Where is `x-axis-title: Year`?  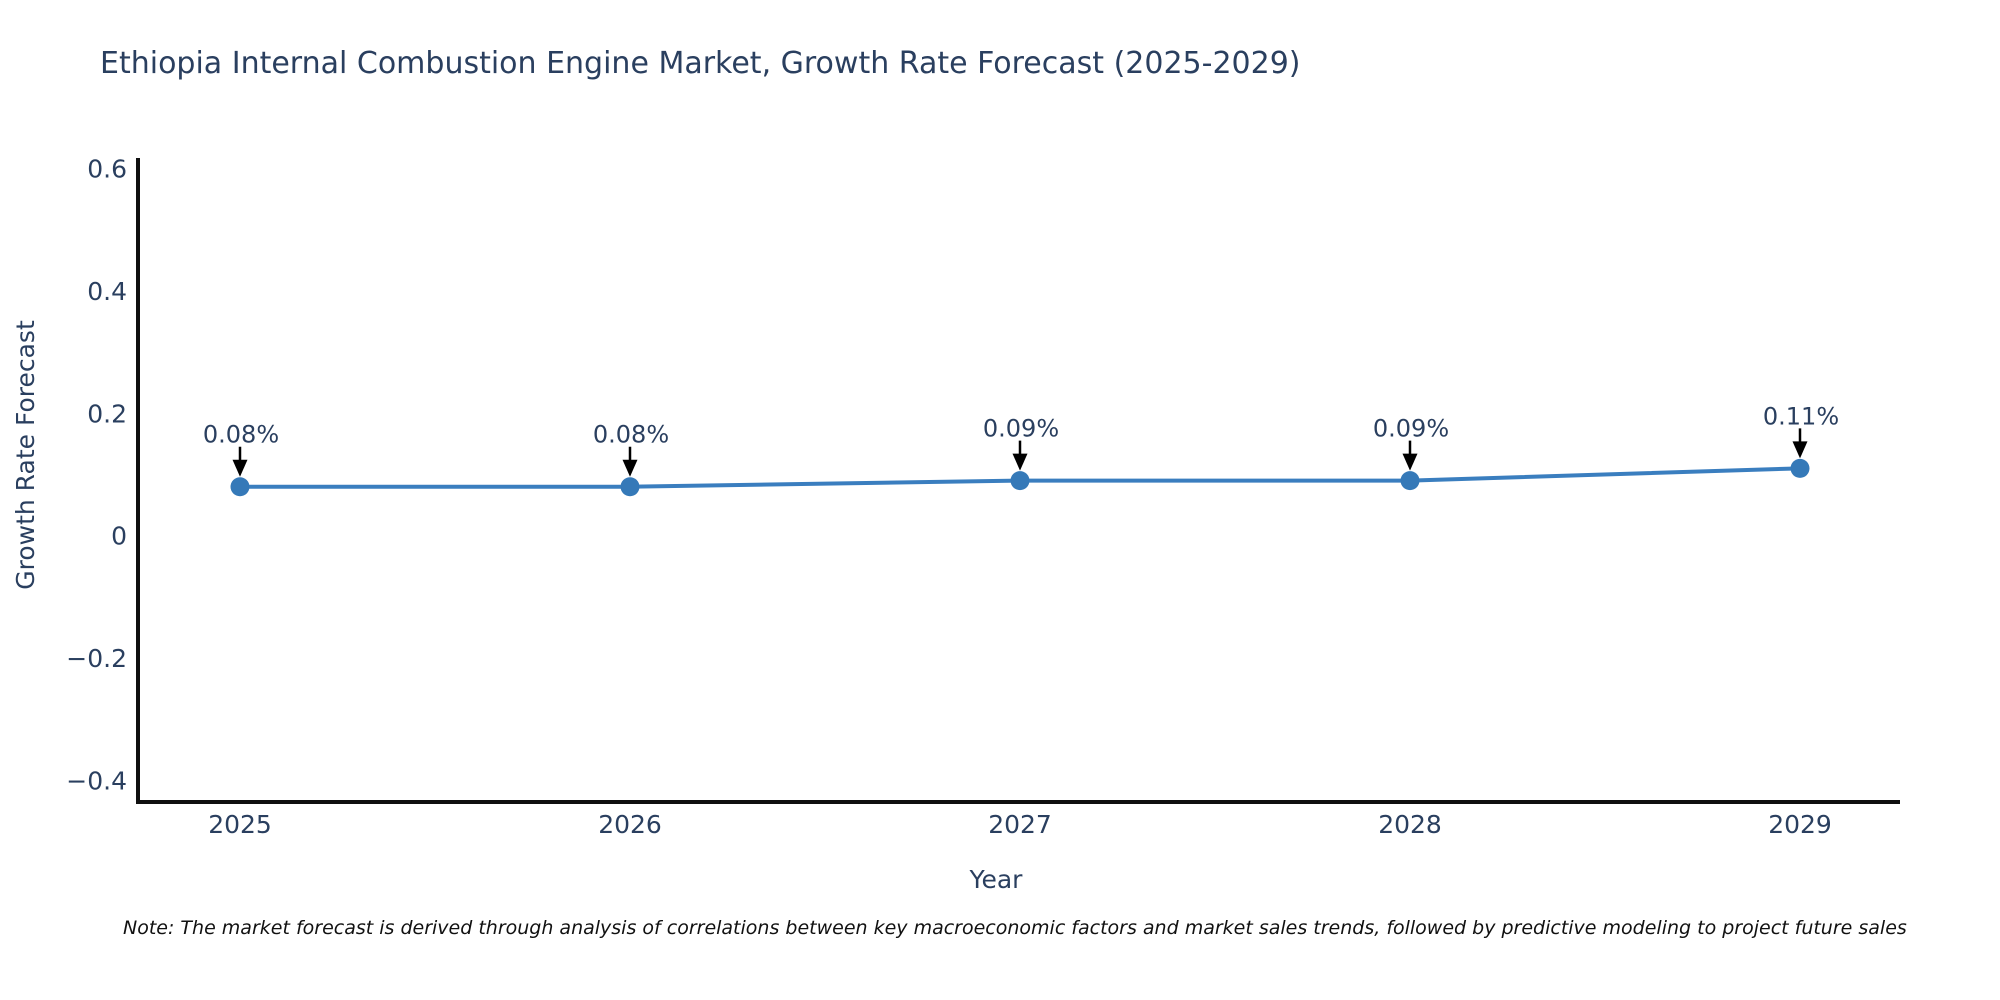 x-axis-title: Year is located at coordinates (996, 879).